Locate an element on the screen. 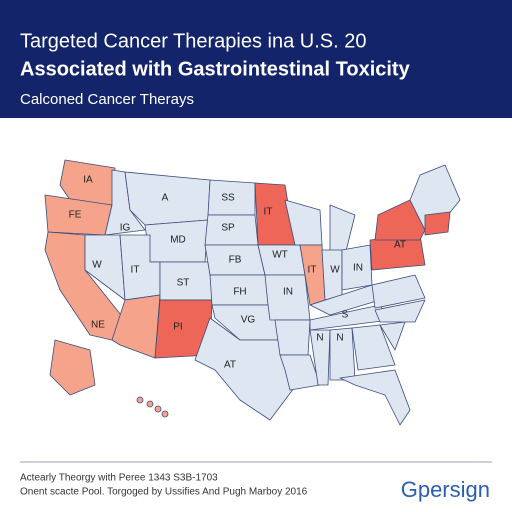 Image resolution: width=512 pixels, height=512 pixels. logo: Gpersign is located at coordinates (445, 489).